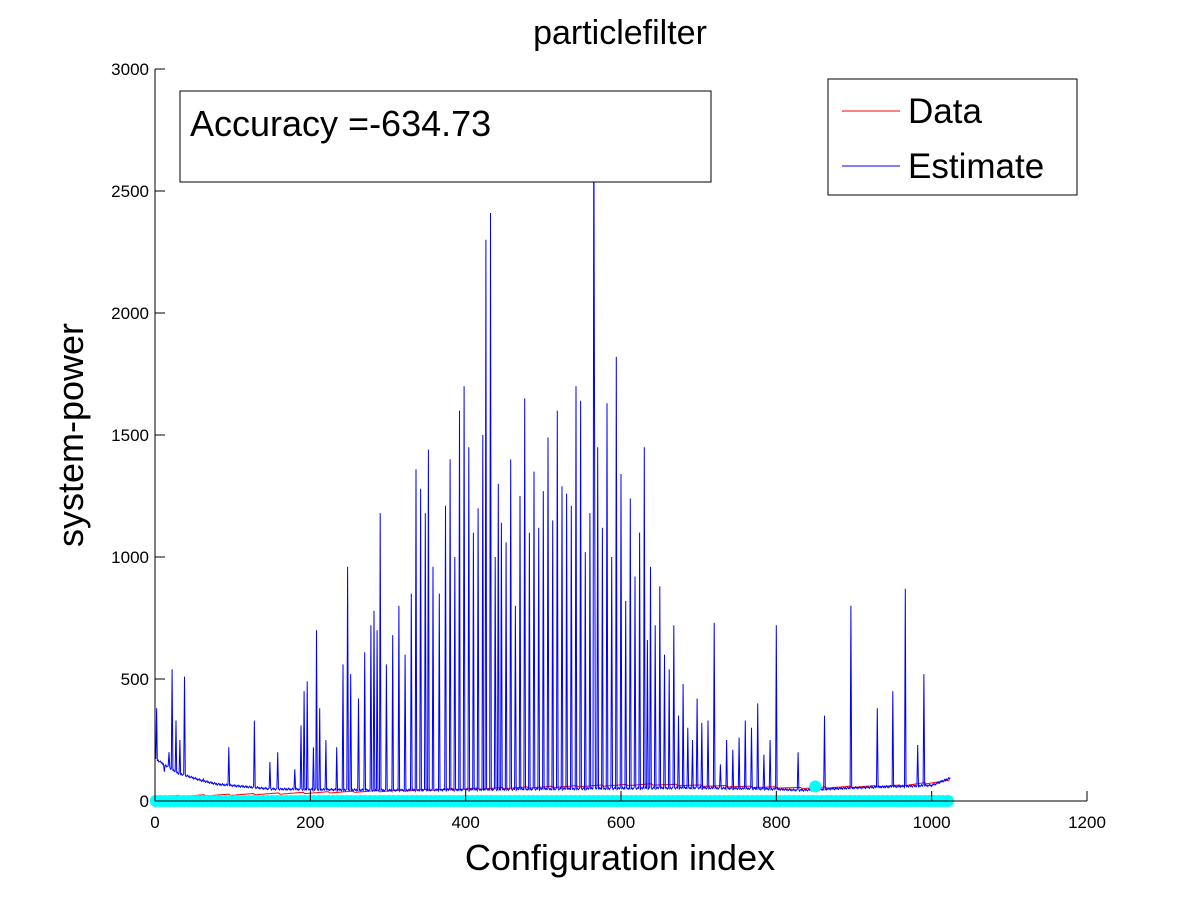 This screenshot has width=1200, height=900. I want to click on legend-label-estimate: Estimate, so click(976, 166).